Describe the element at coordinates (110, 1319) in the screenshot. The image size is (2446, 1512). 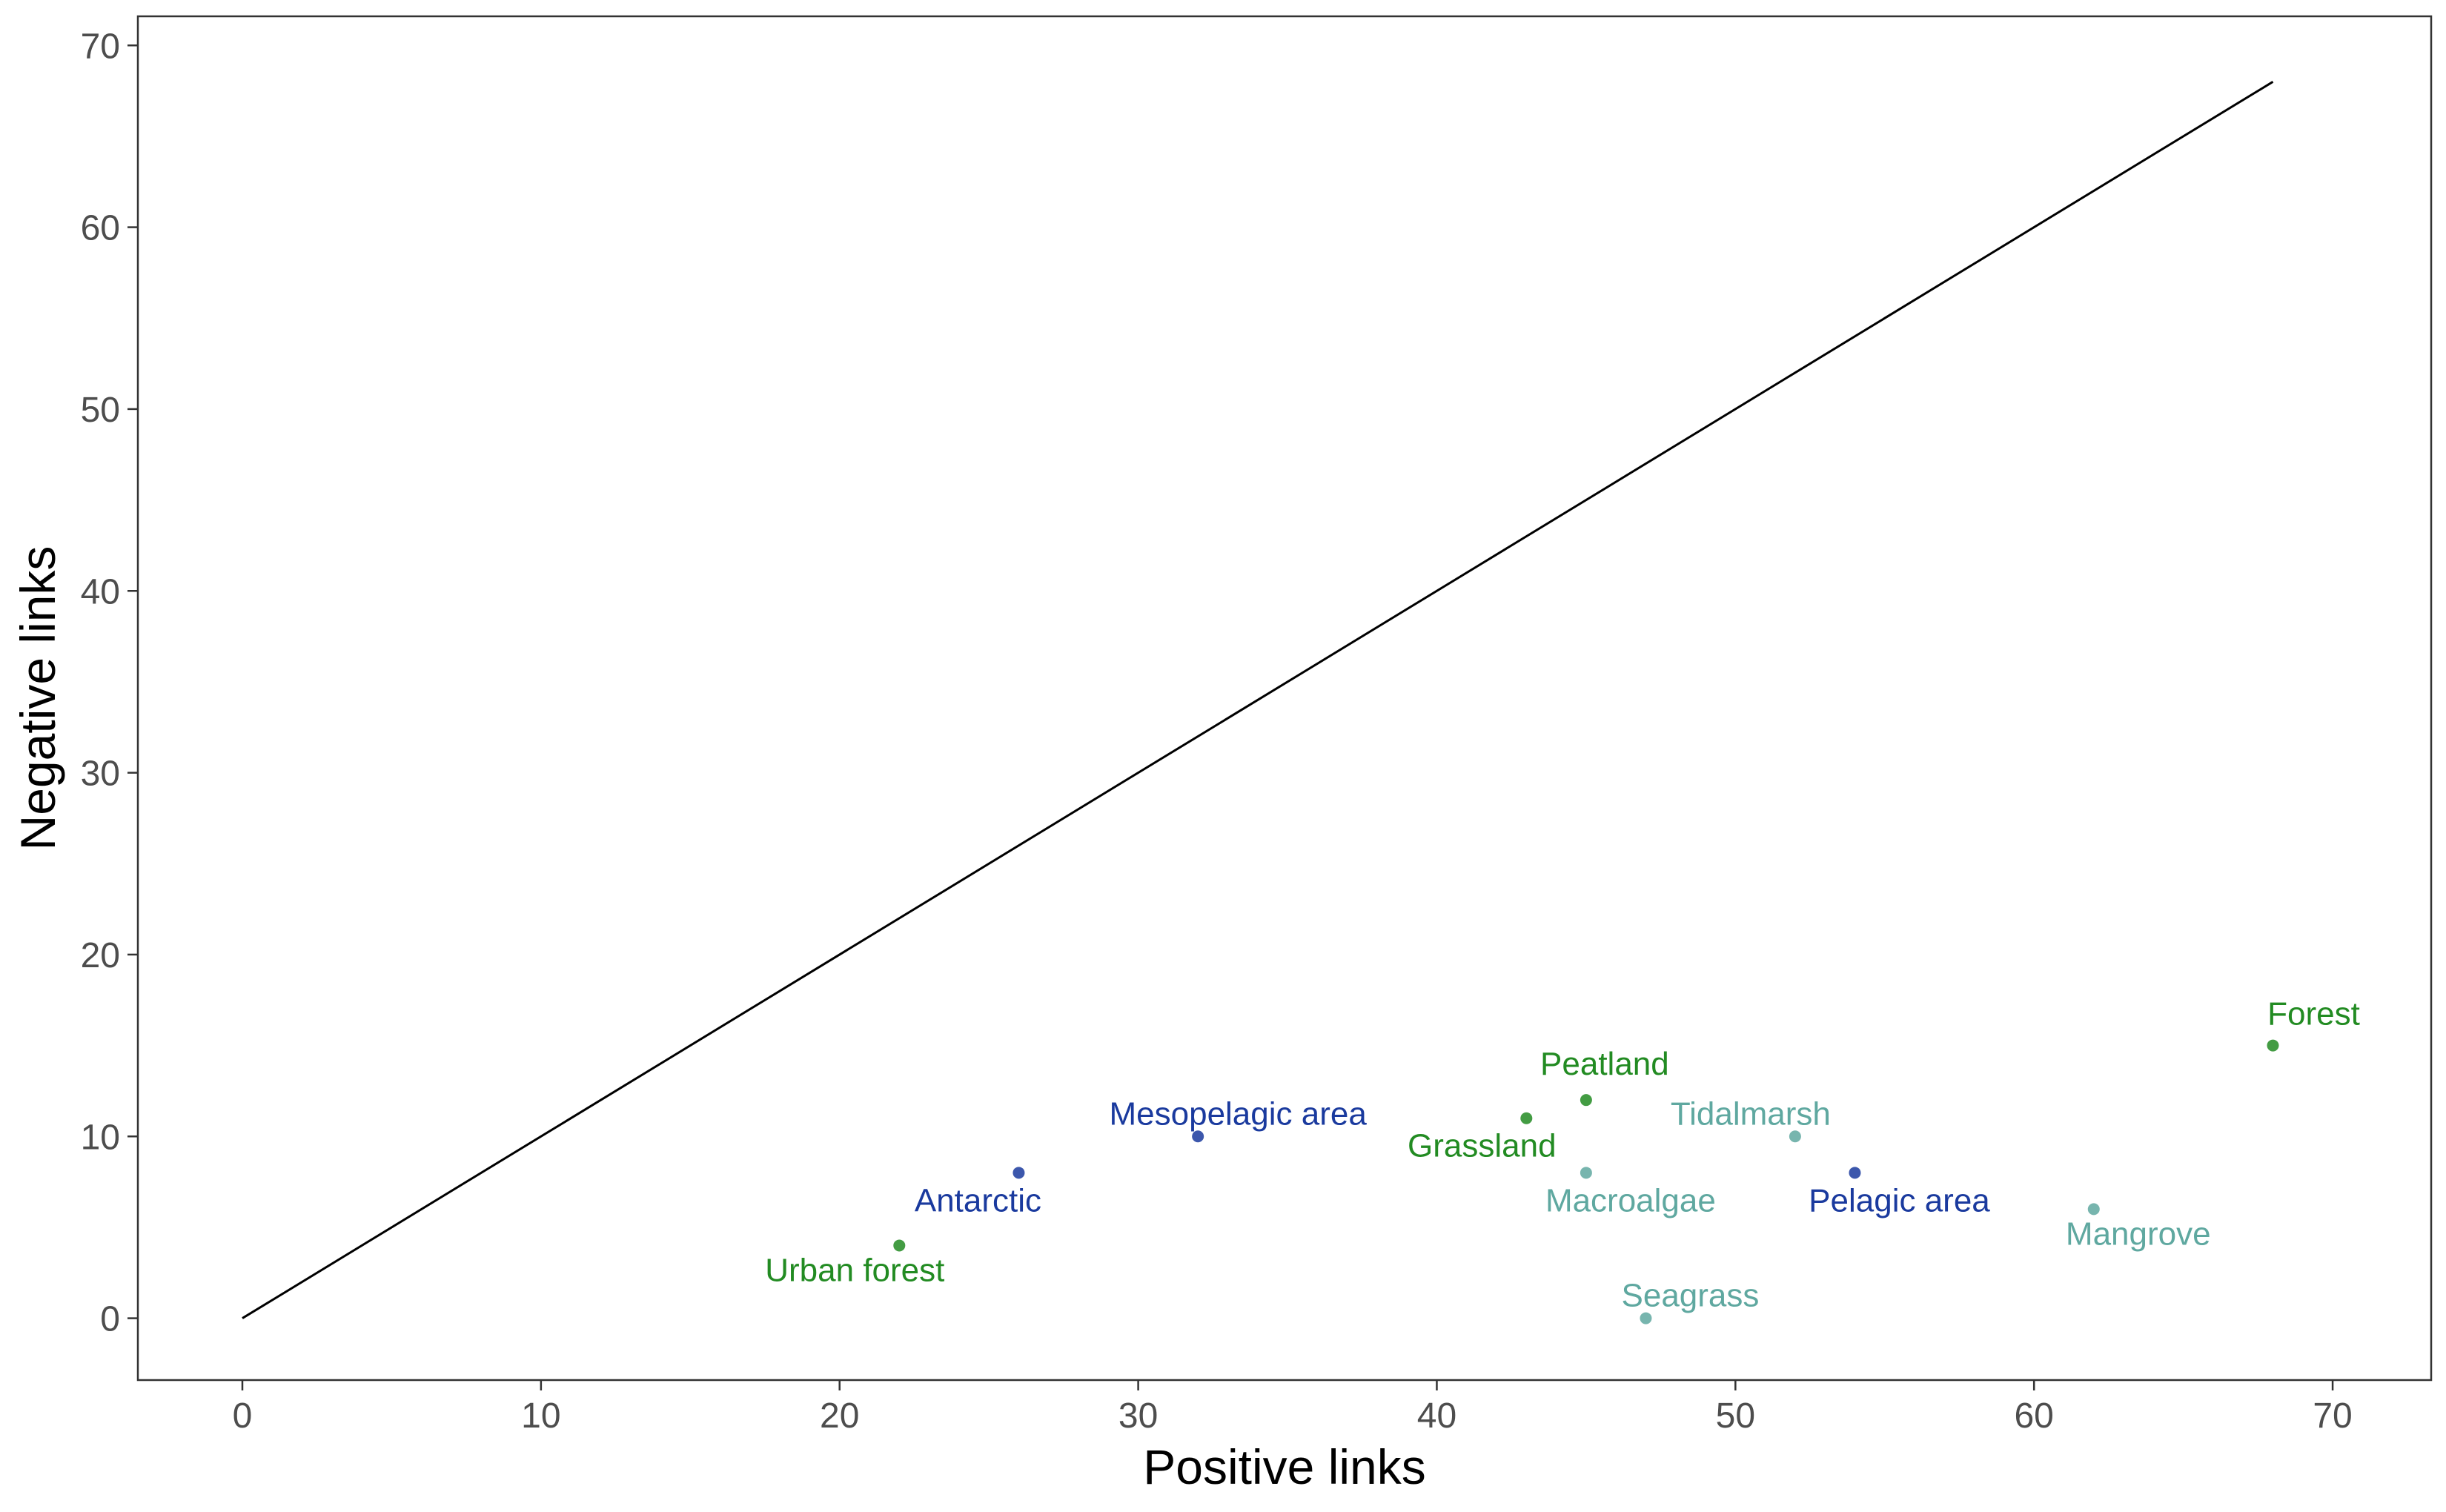
I see `y-tick-label: 0` at that location.